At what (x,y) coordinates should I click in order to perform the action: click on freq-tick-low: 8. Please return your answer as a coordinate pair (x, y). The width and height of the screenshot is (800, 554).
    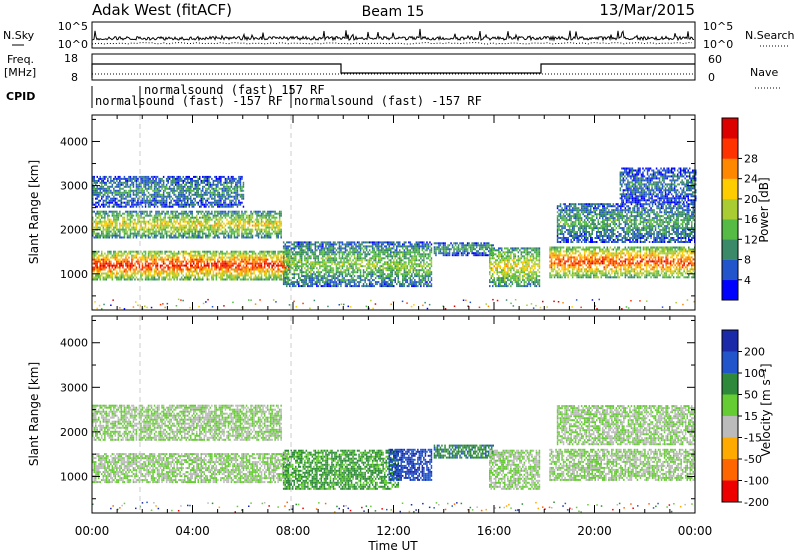
    Looking at the image, I should click on (74, 77).